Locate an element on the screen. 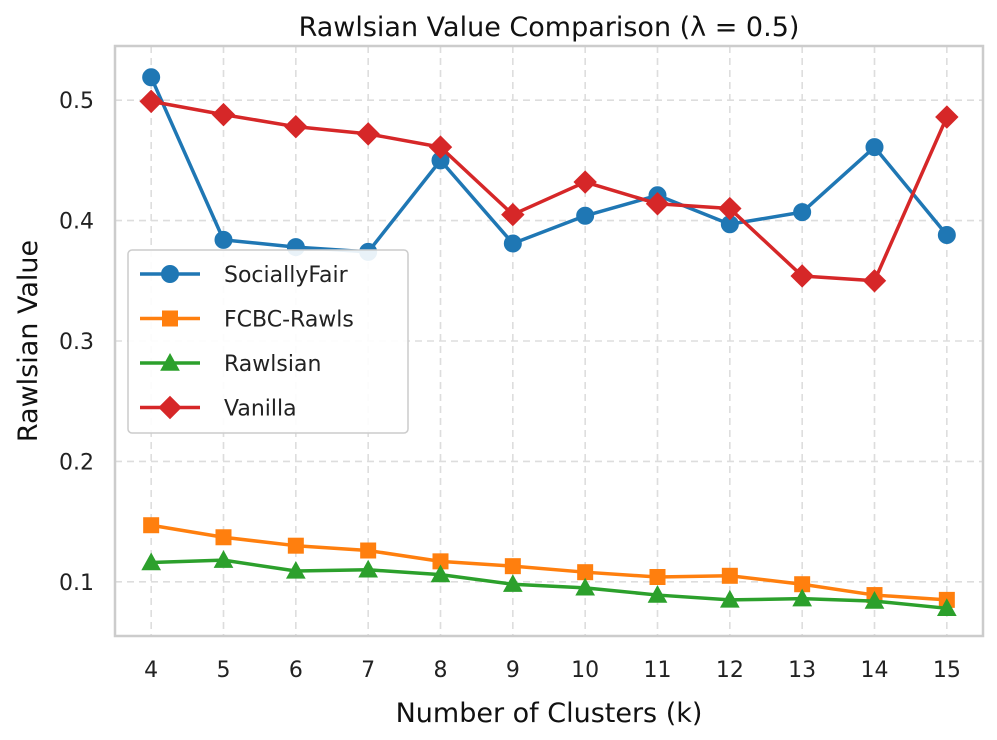 The height and width of the screenshot is (740, 997). legend-label-vanilla: Vanilla is located at coordinates (260, 409).